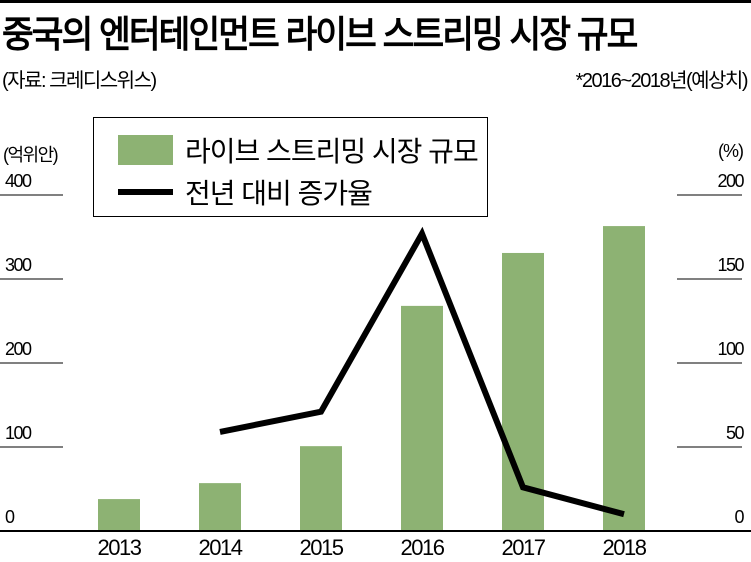 The width and height of the screenshot is (751, 562). I want to click on left-tick-label: 400, so click(18, 181).